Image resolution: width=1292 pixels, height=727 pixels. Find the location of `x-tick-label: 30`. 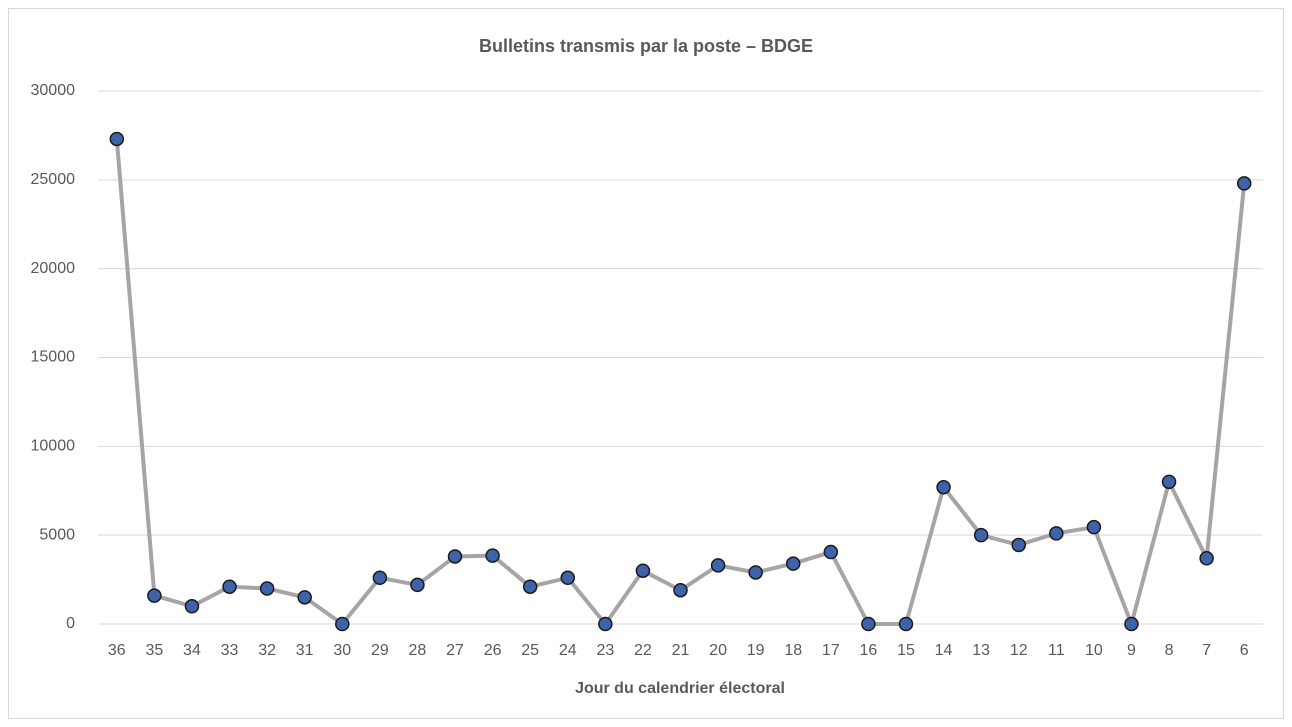

x-tick-label: 30 is located at coordinates (342, 650).